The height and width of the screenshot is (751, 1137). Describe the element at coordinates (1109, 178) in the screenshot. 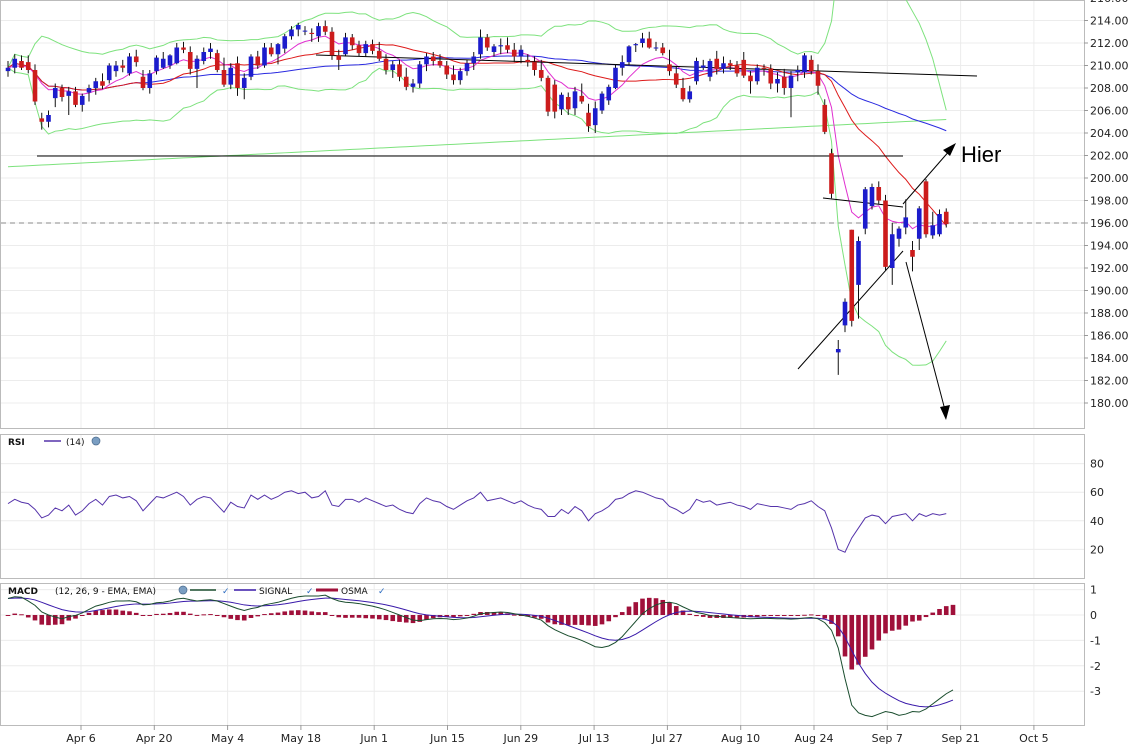

I see `y-tick-label: 200.00` at that location.